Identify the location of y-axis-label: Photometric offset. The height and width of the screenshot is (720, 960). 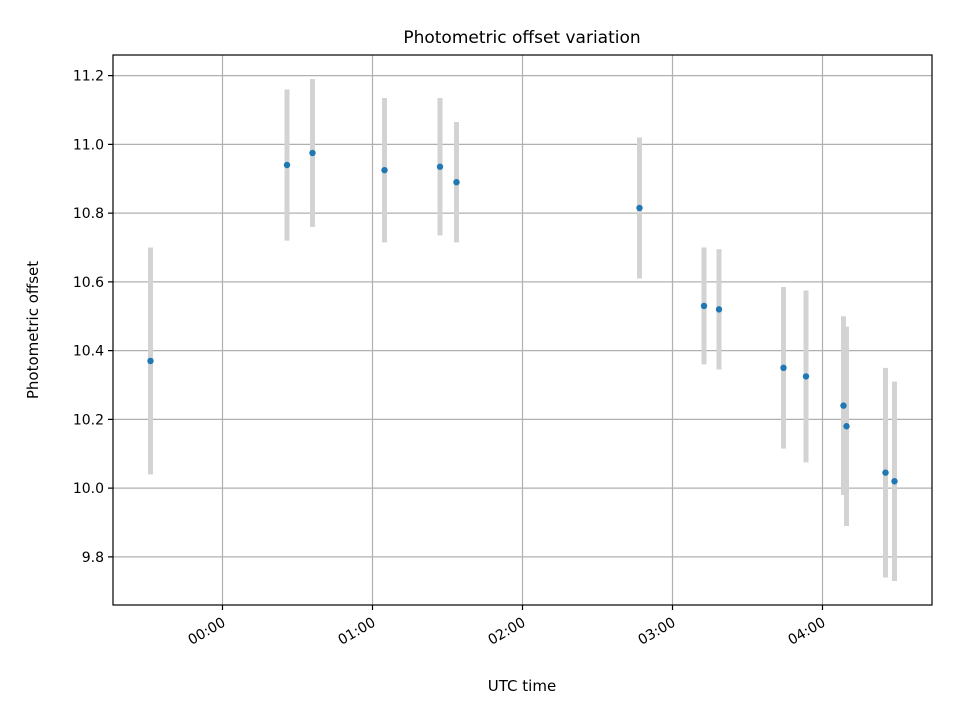
(33, 330).